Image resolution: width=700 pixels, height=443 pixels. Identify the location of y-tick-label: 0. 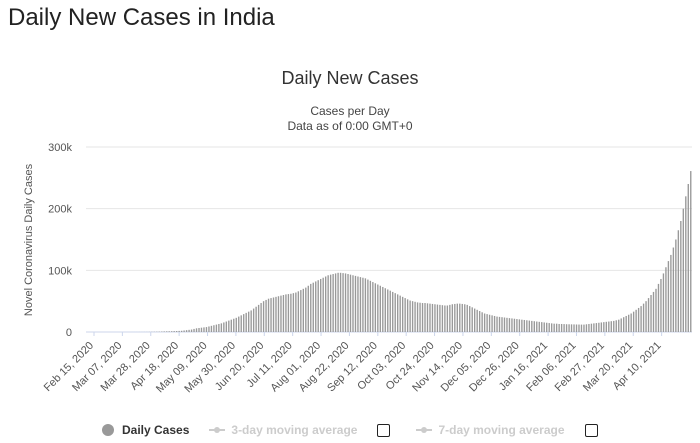
(69, 333).